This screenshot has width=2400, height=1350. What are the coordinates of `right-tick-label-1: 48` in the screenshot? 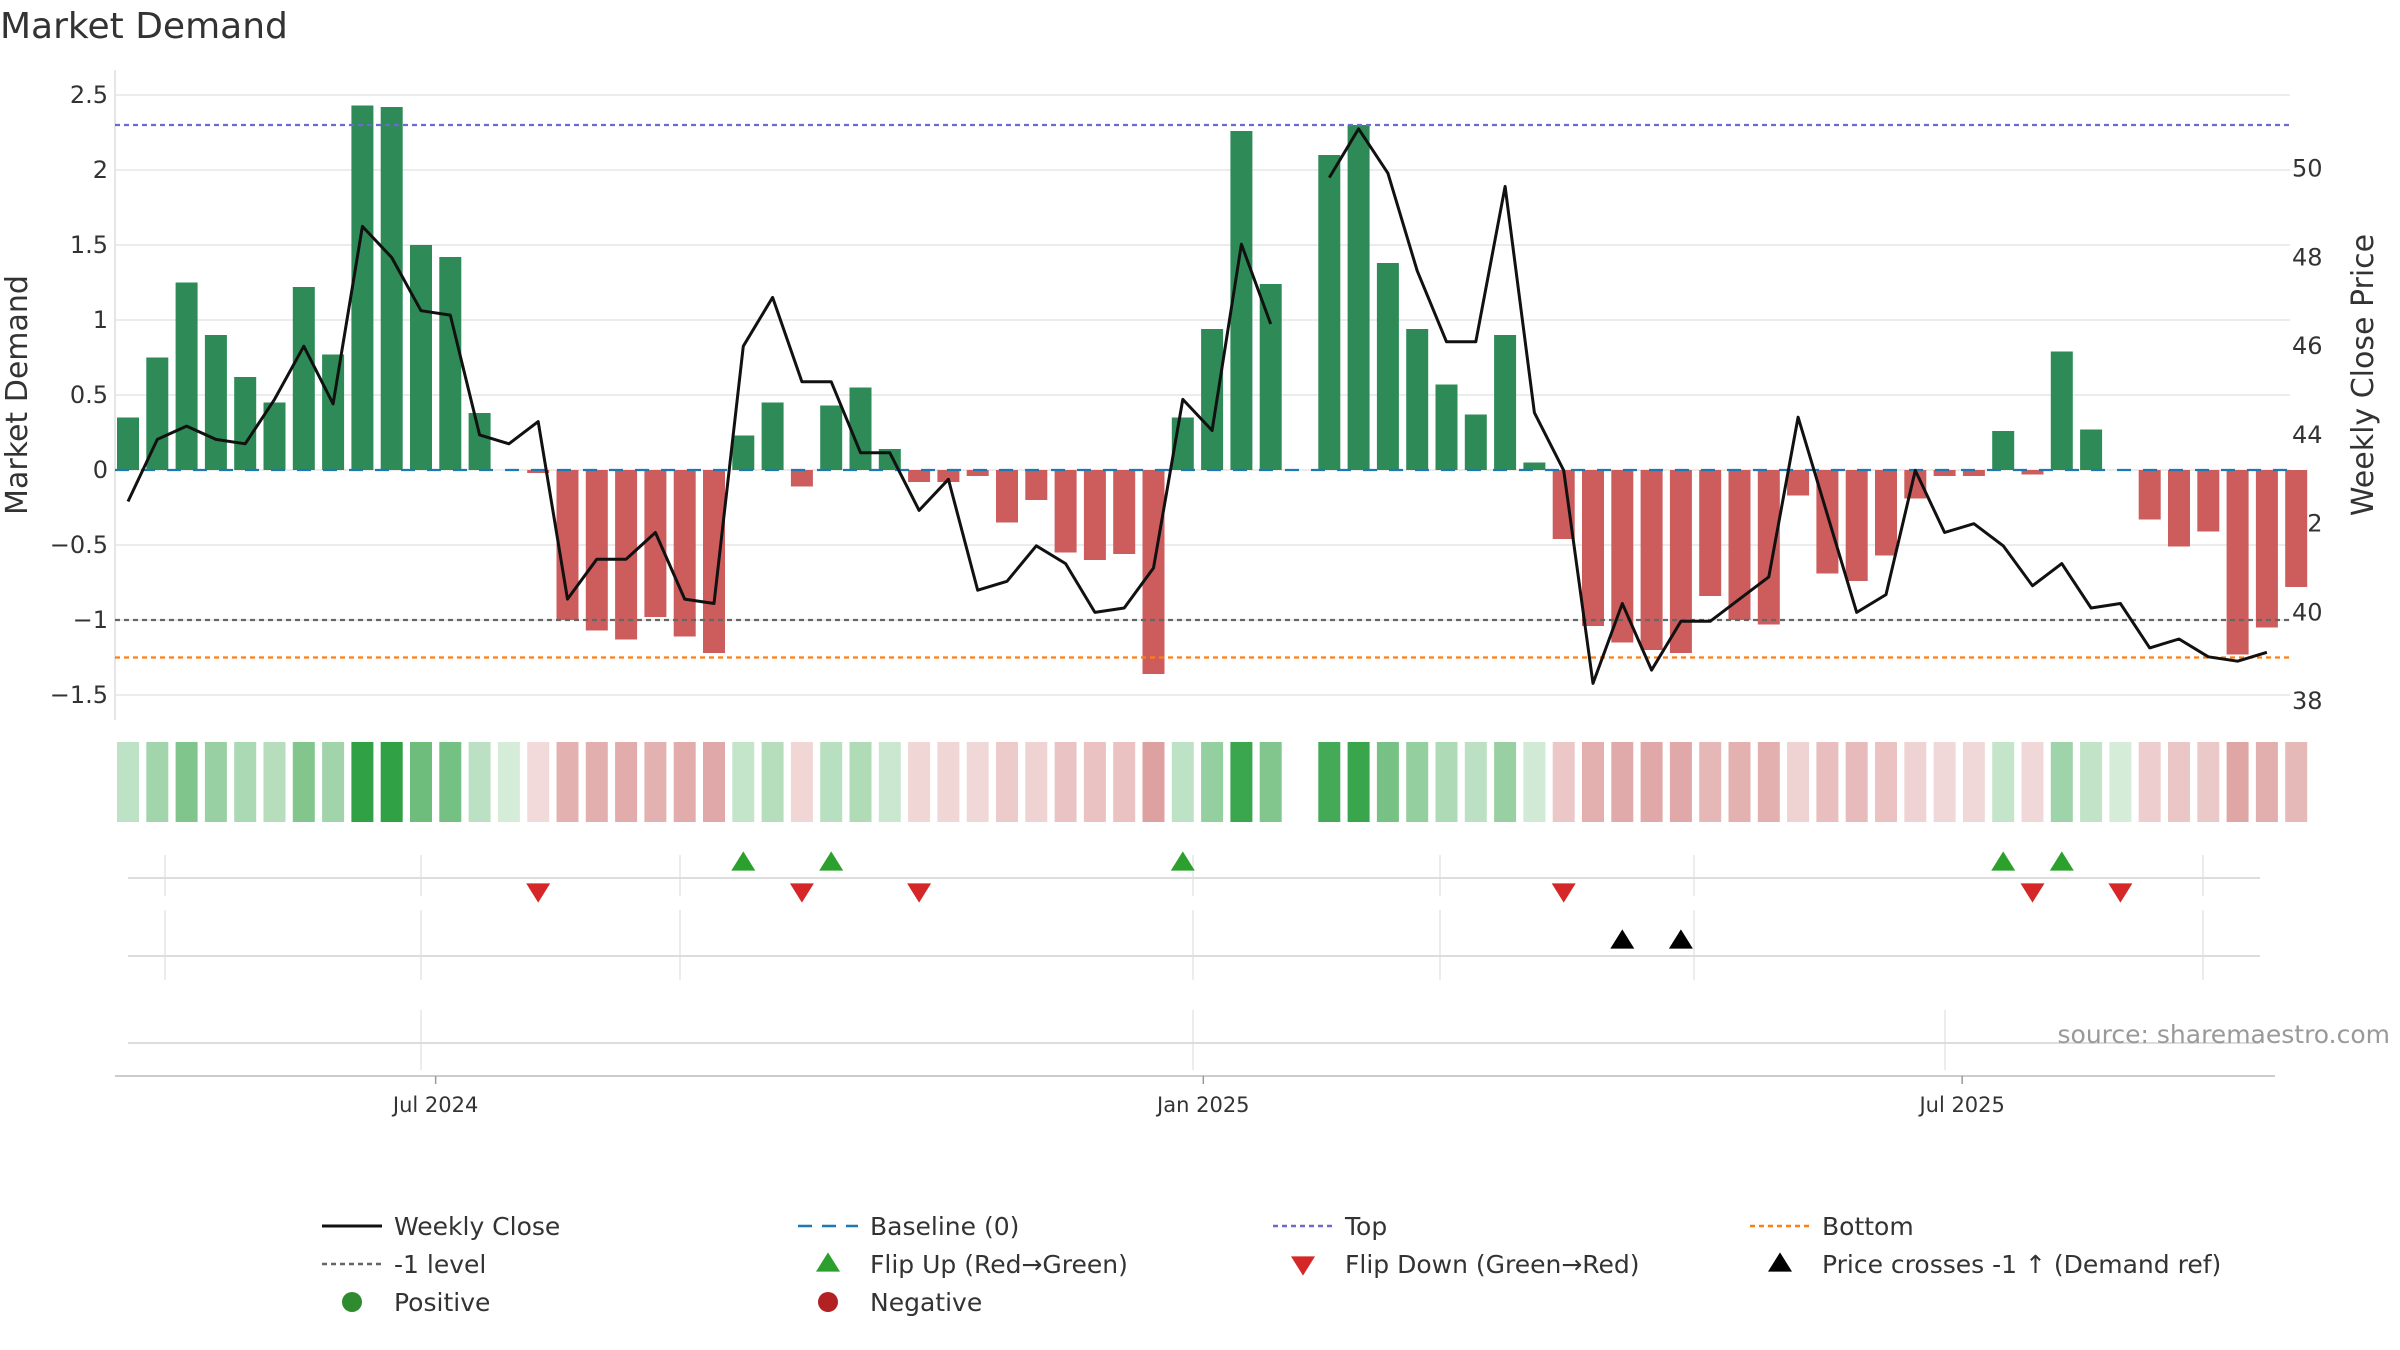 It's located at (2307, 257).